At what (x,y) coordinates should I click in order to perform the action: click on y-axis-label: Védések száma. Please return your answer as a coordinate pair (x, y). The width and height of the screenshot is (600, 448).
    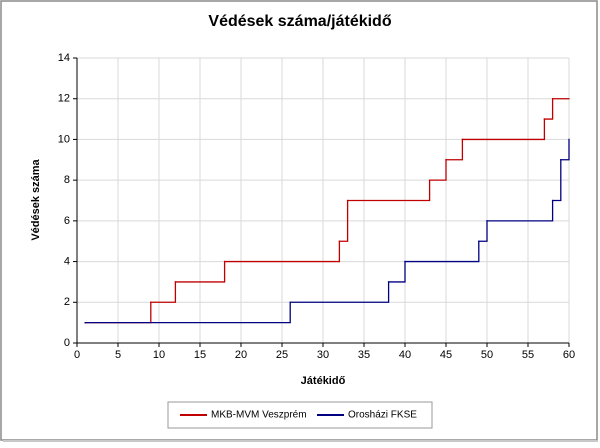
    Looking at the image, I should click on (36, 199).